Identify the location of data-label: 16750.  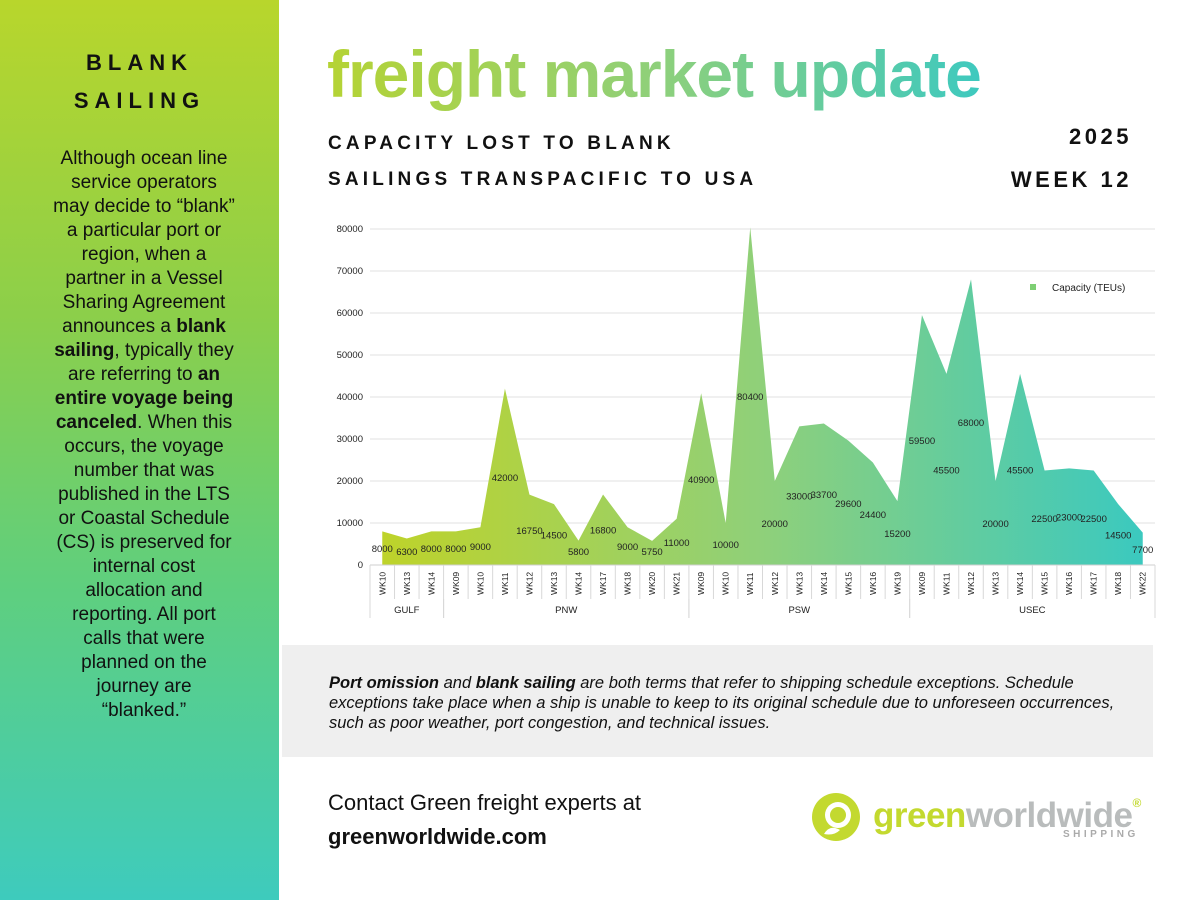
(529, 531).